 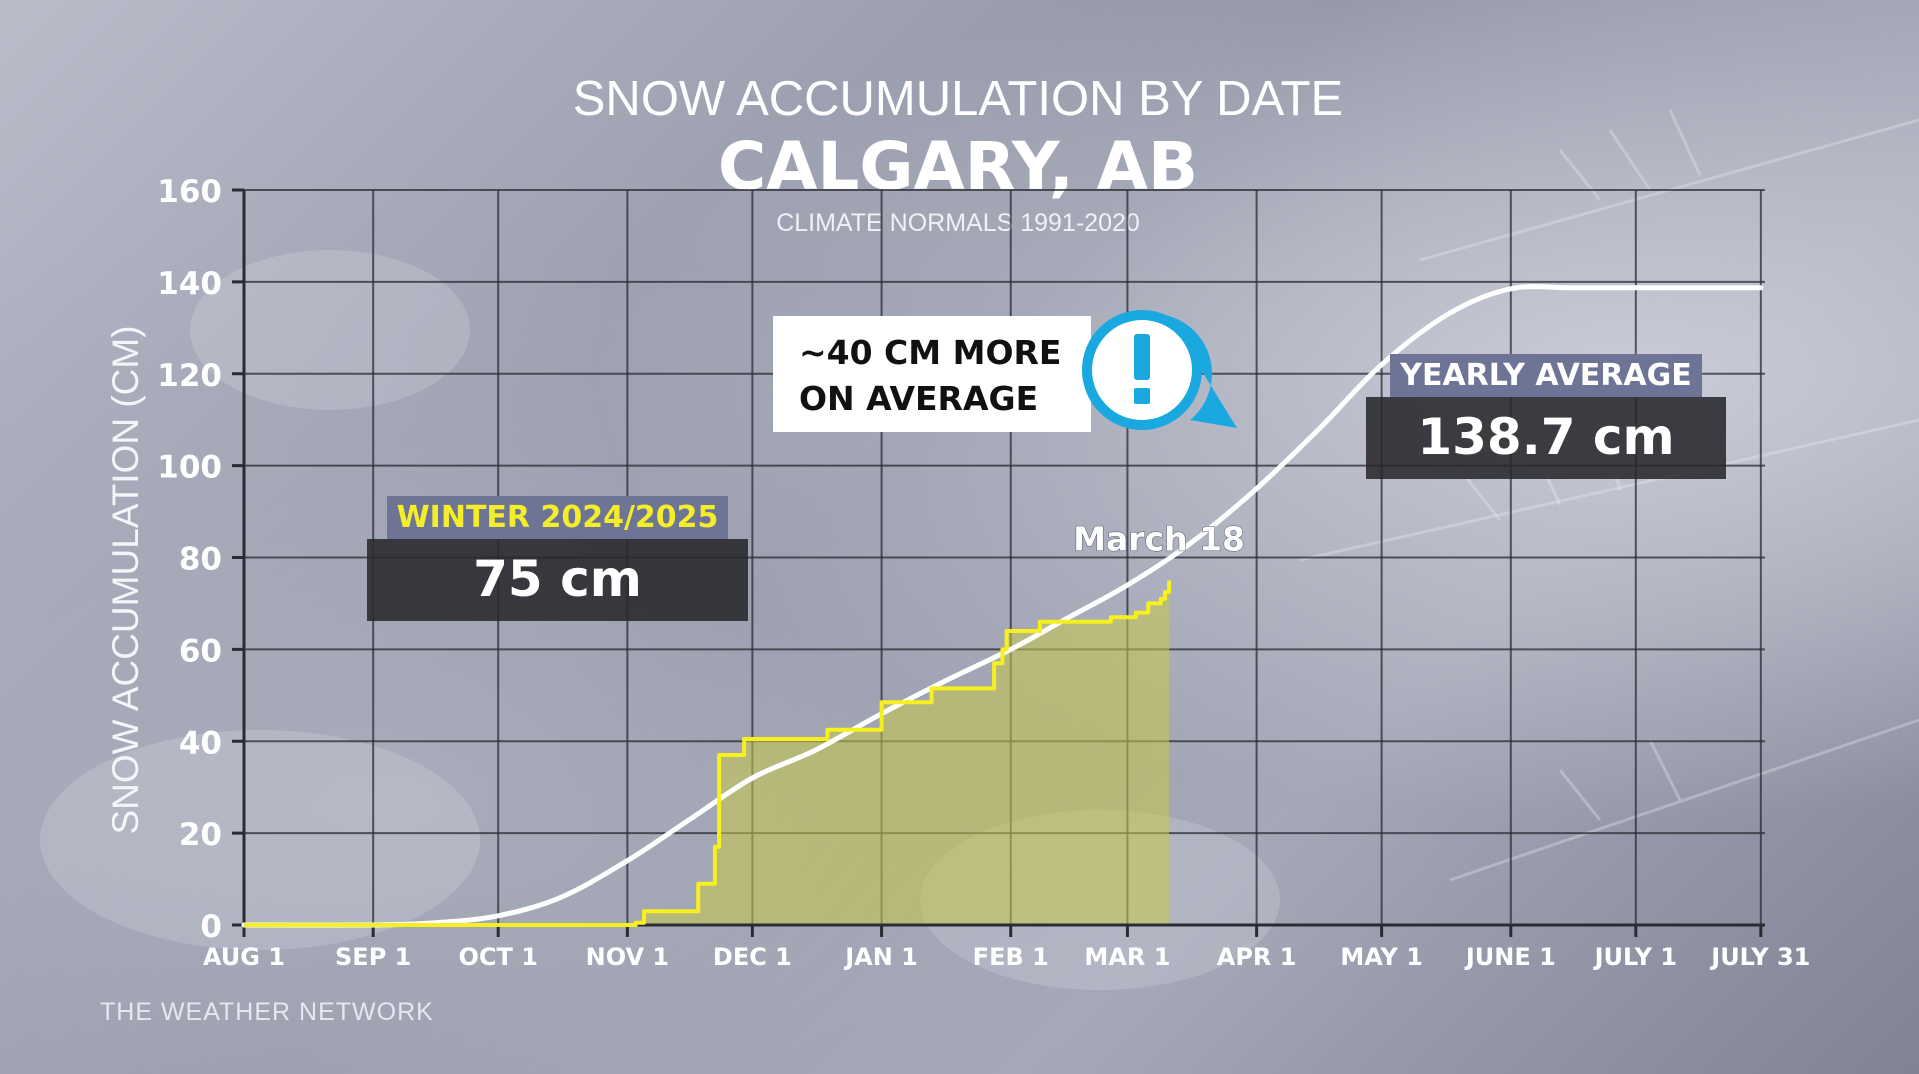 I want to click on difference-callout: ~40 CM MORE ON AVERAGE, so click(x=932, y=374).